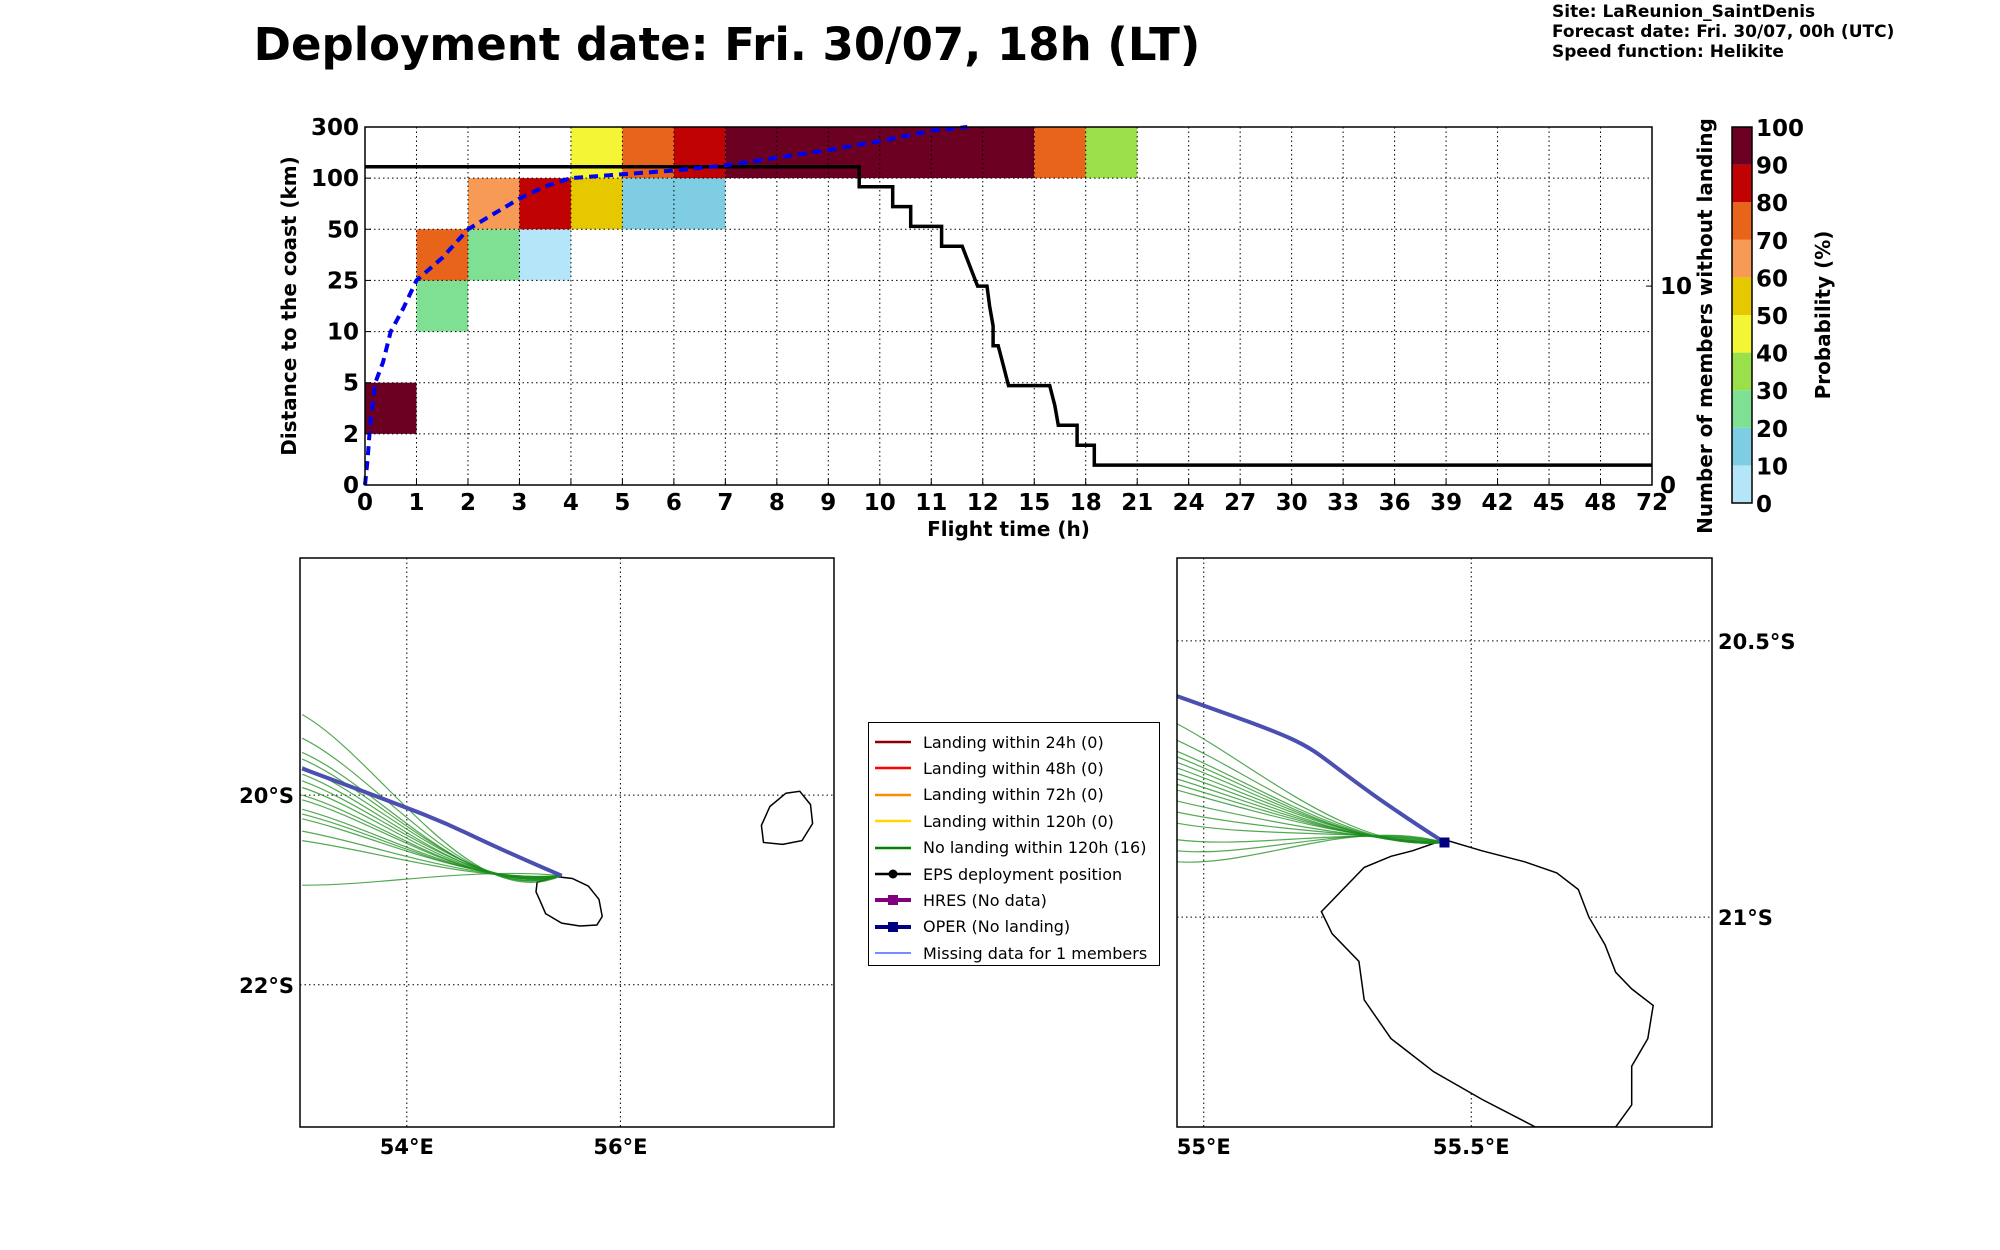 The width and height of the screenshot is (2000, 1250). What do you see at coordinates (1823, 315) in the screenshot?
I see `colorbar-label: Probability (%)` at bounding box center [1823, 315].